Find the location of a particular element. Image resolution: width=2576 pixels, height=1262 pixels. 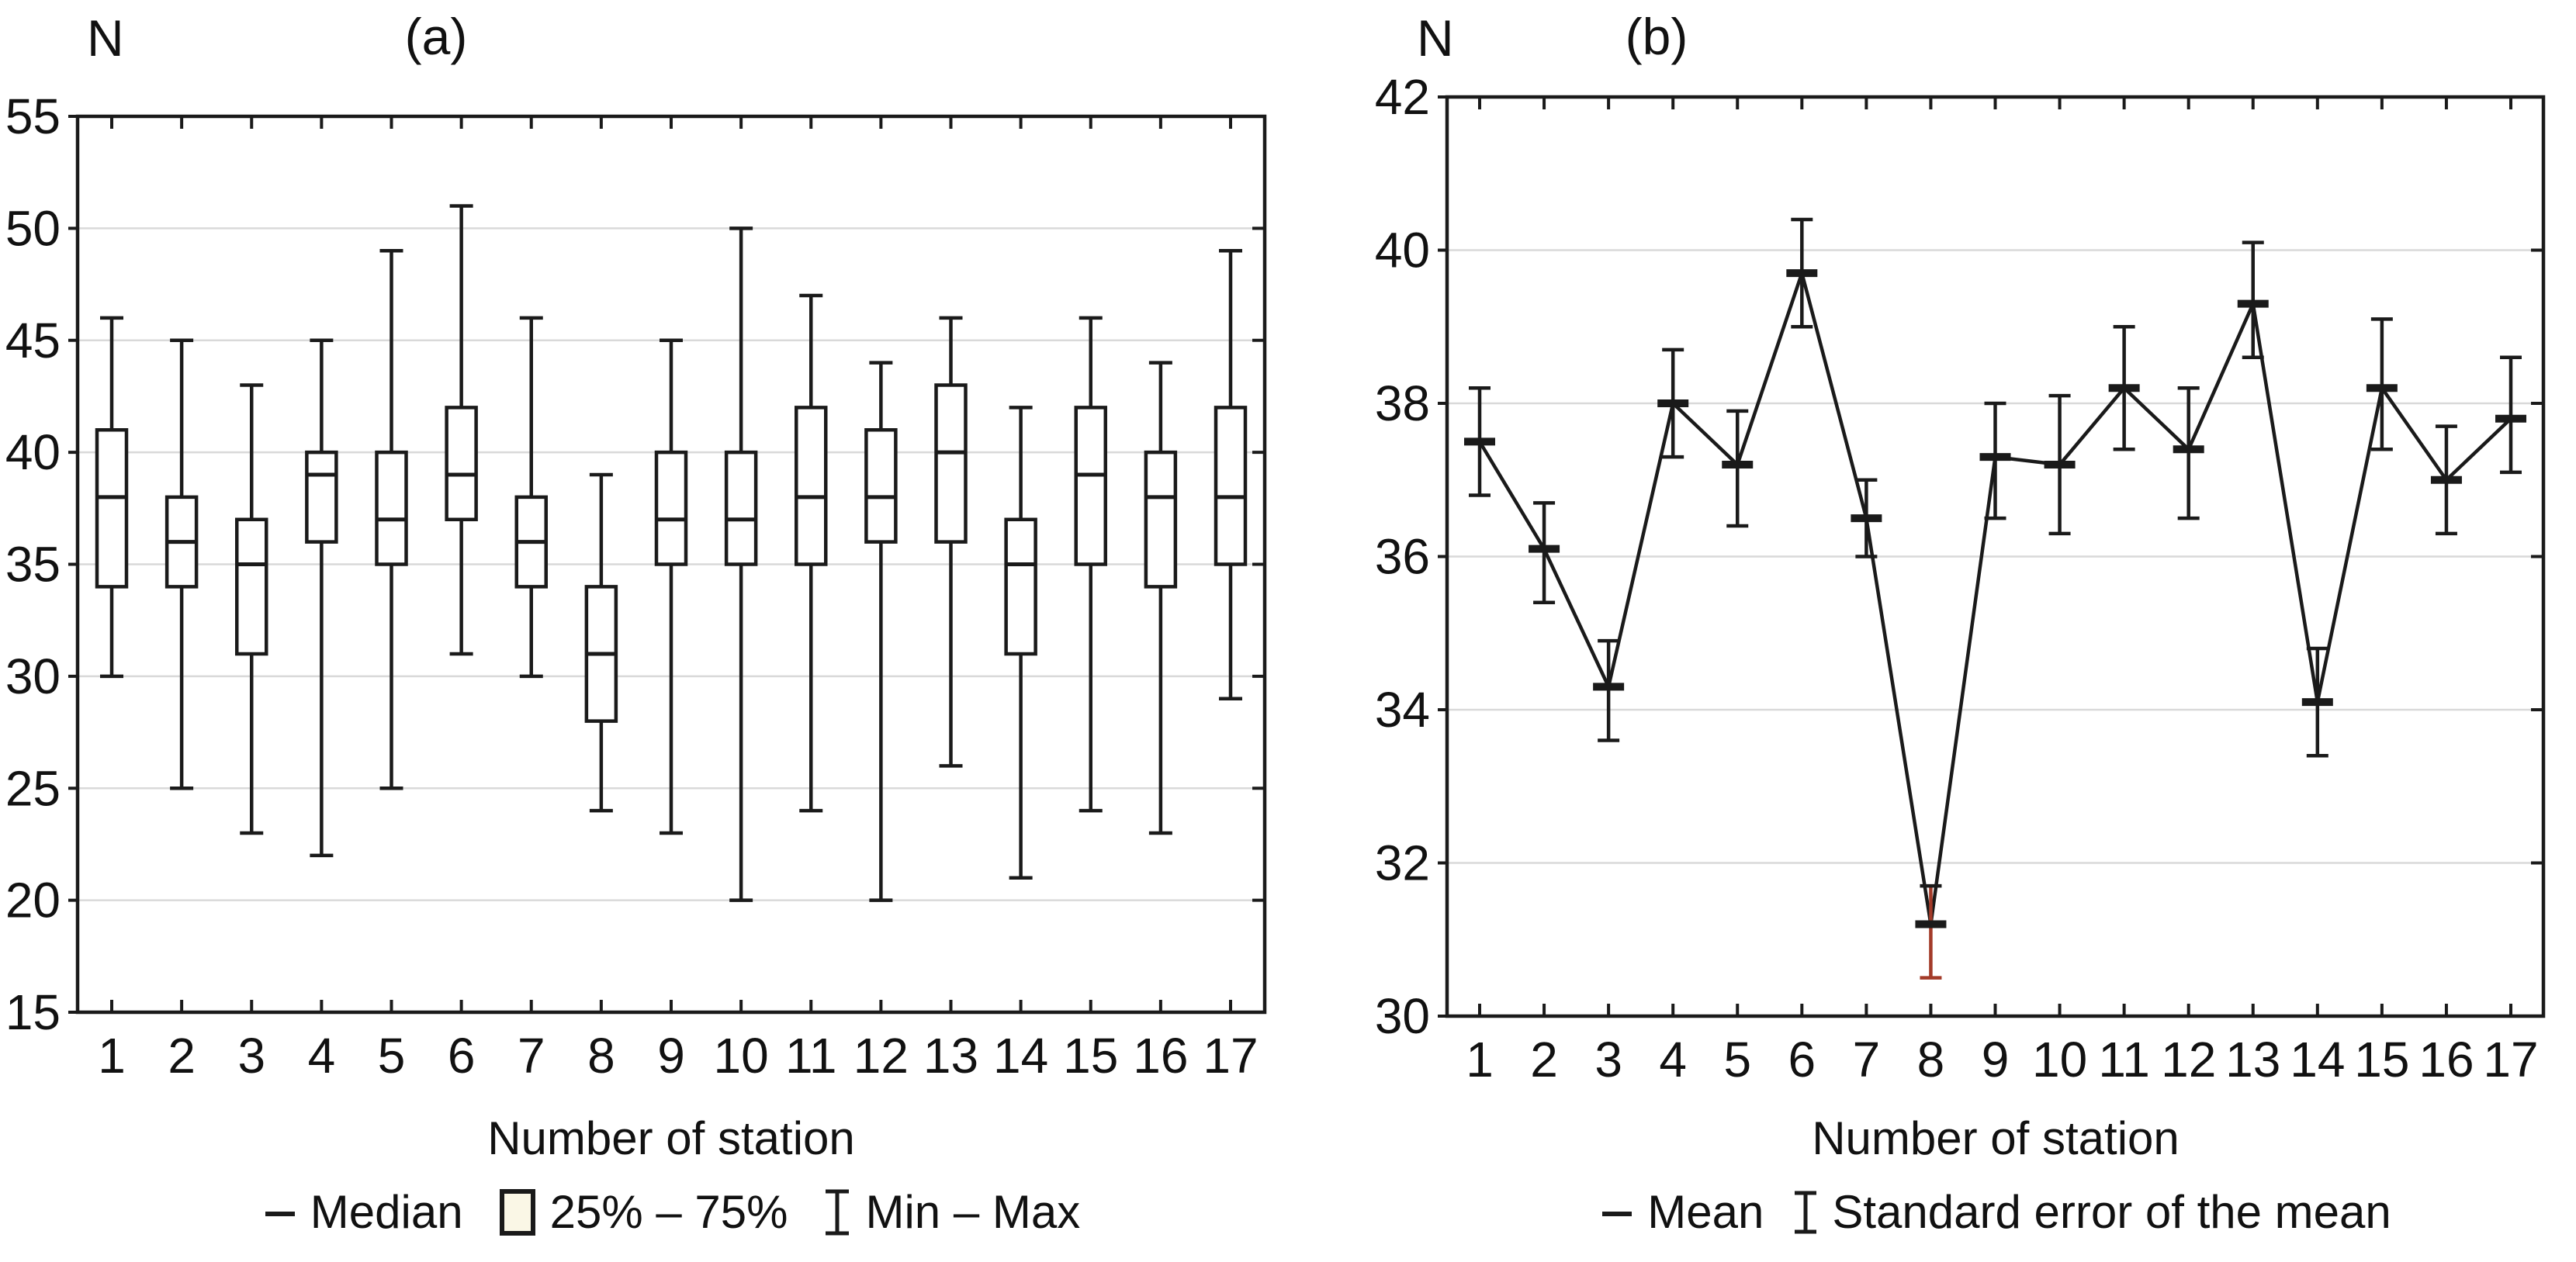

y-tick-label-b-40: 40 is located at coordinates (1402, 250).